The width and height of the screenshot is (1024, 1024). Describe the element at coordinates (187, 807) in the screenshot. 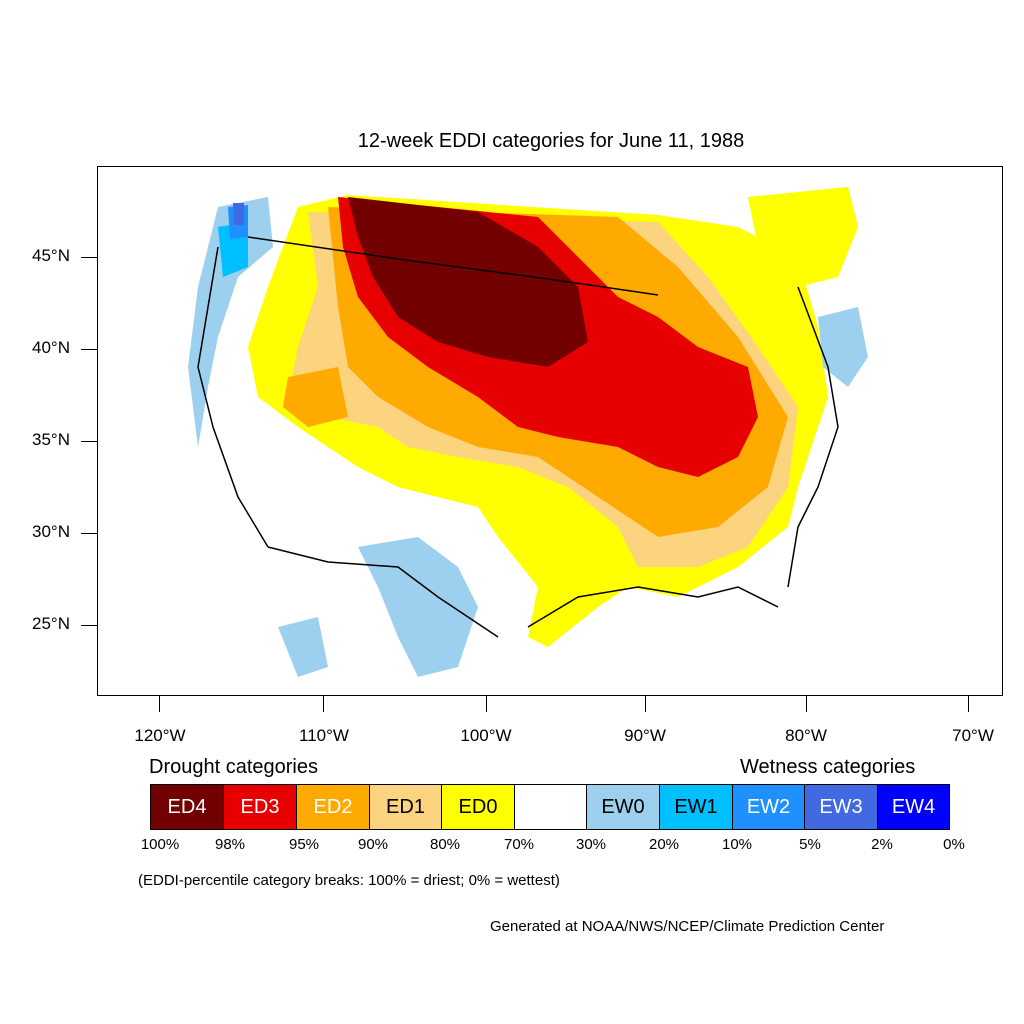

I see `legend-box-ed4: ED4` at that location.